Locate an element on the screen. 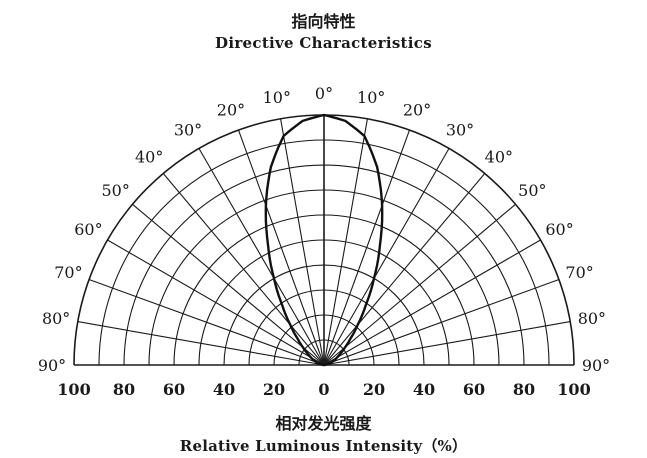 This screenshot has height=458, width=647. radial-tick-labels: 0 20 20 40 40 60 60 80 80 100 100 is located at coordinates (323, 389).